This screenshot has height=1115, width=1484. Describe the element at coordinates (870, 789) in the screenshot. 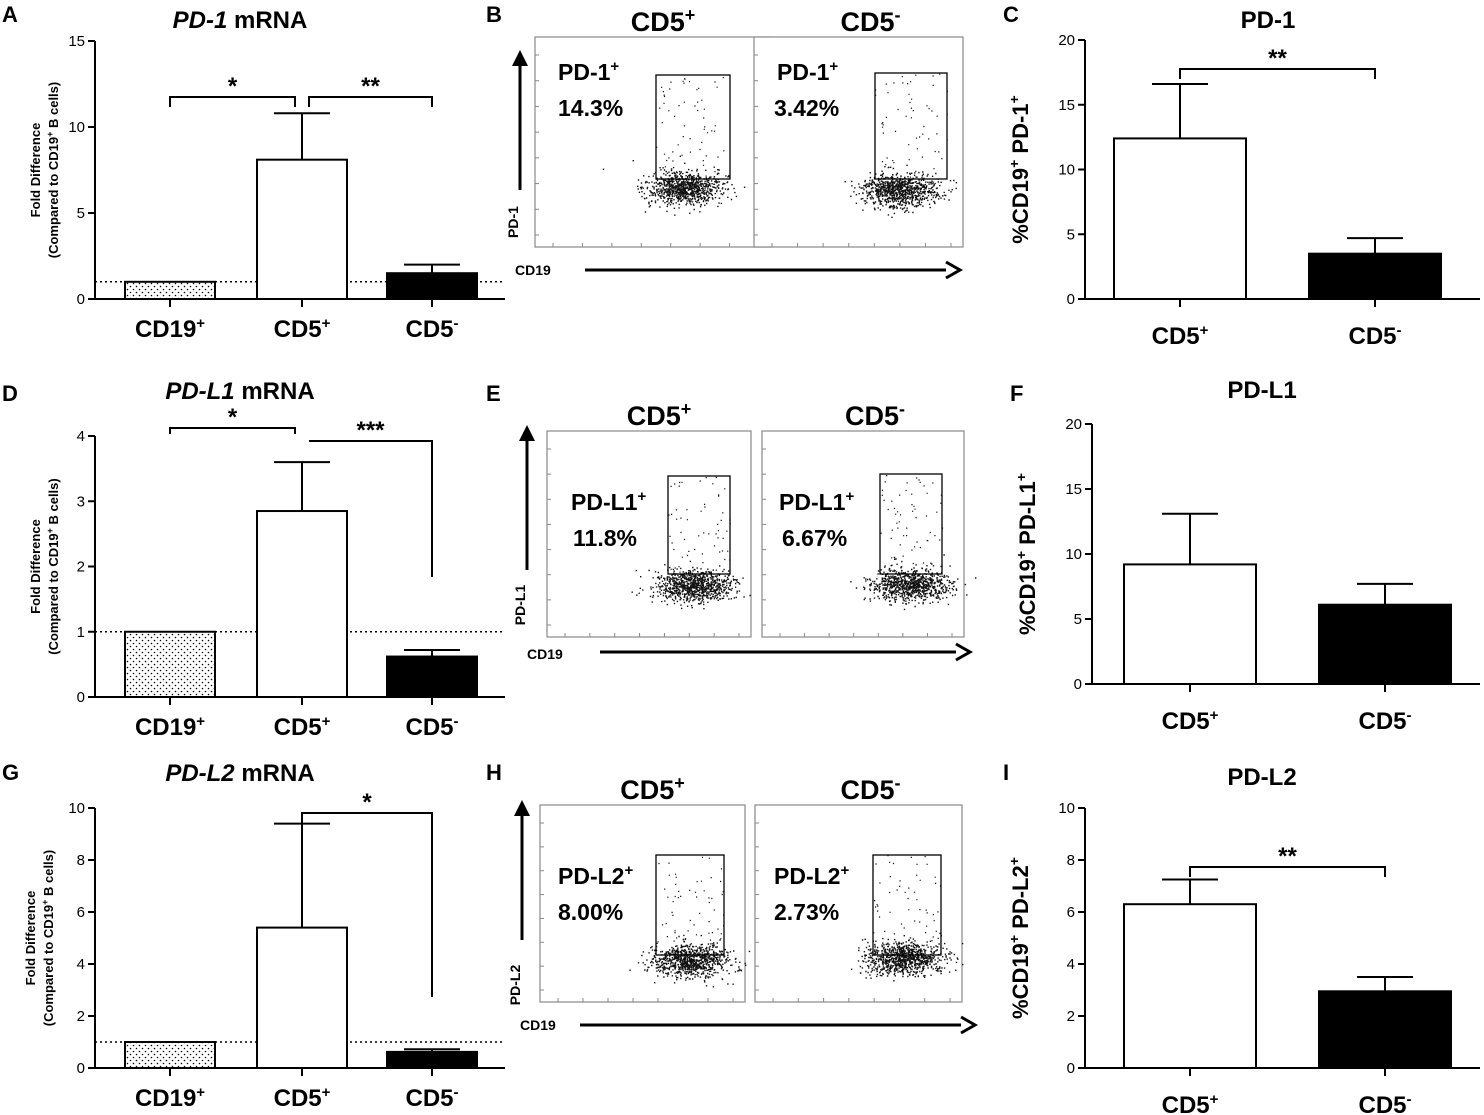

I see `flow-plot-heading: CD5-` at that location.